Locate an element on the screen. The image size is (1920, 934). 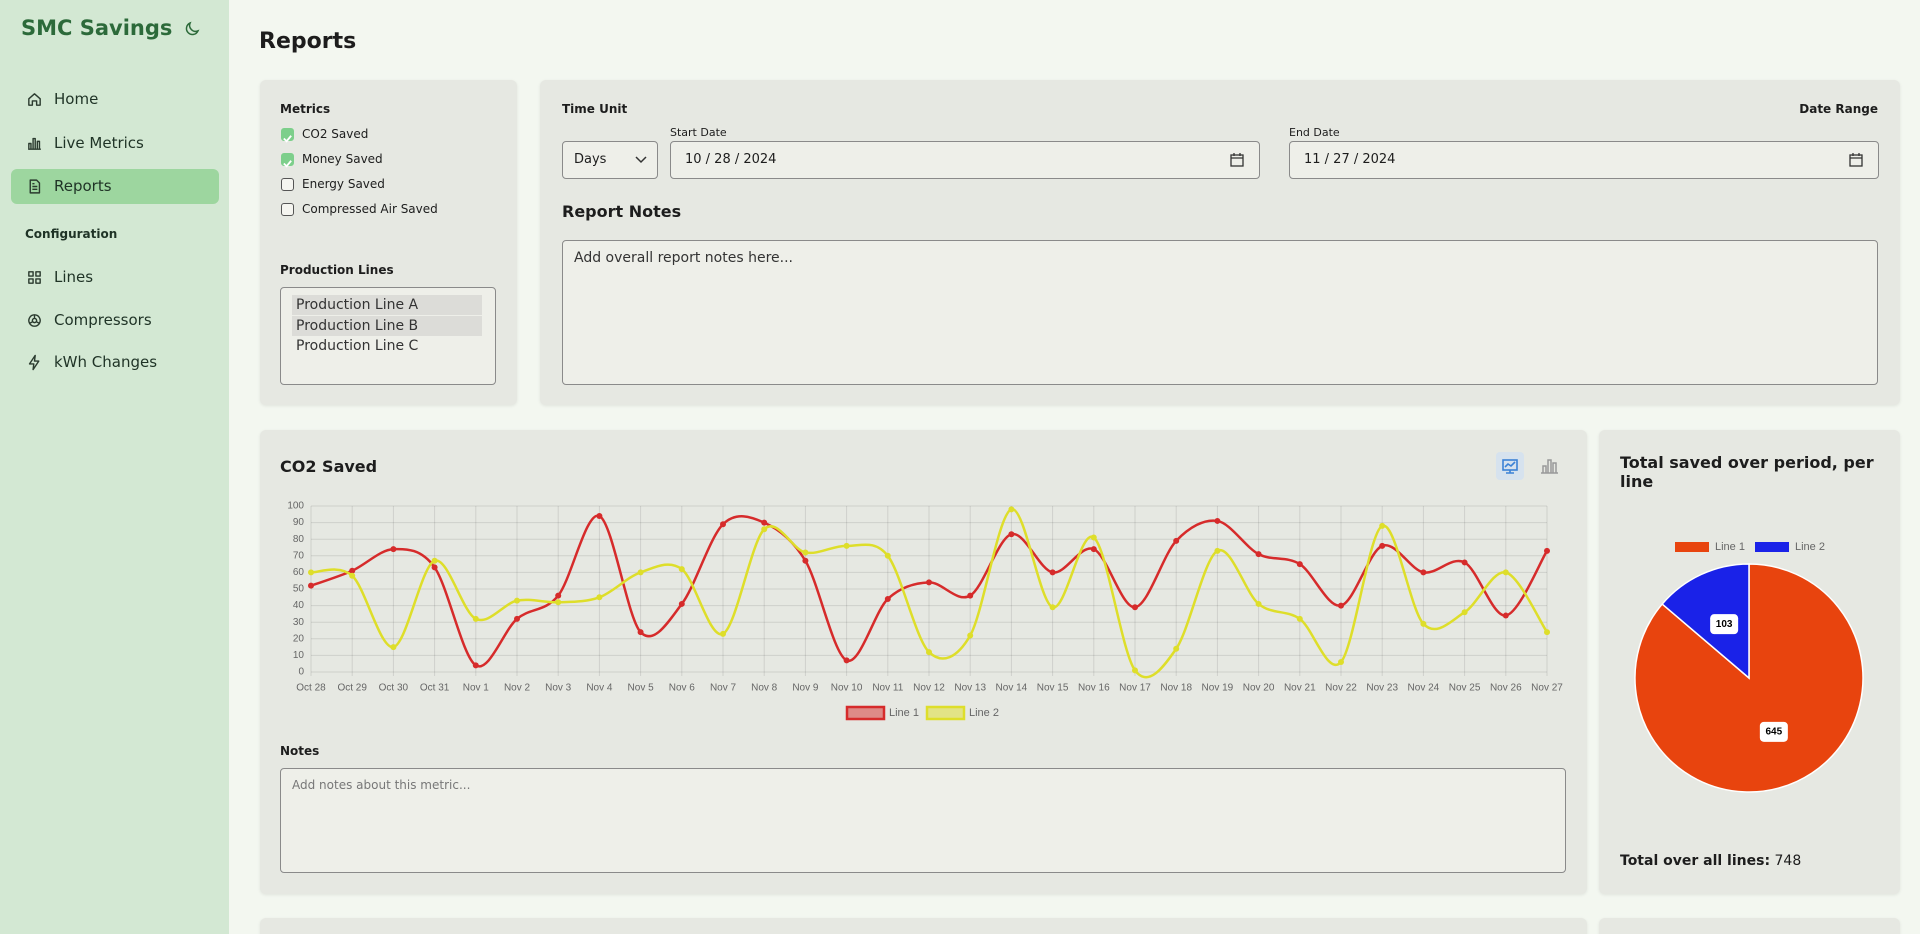
report-notes-title: Report Notes is located at coordinates (622, 211).